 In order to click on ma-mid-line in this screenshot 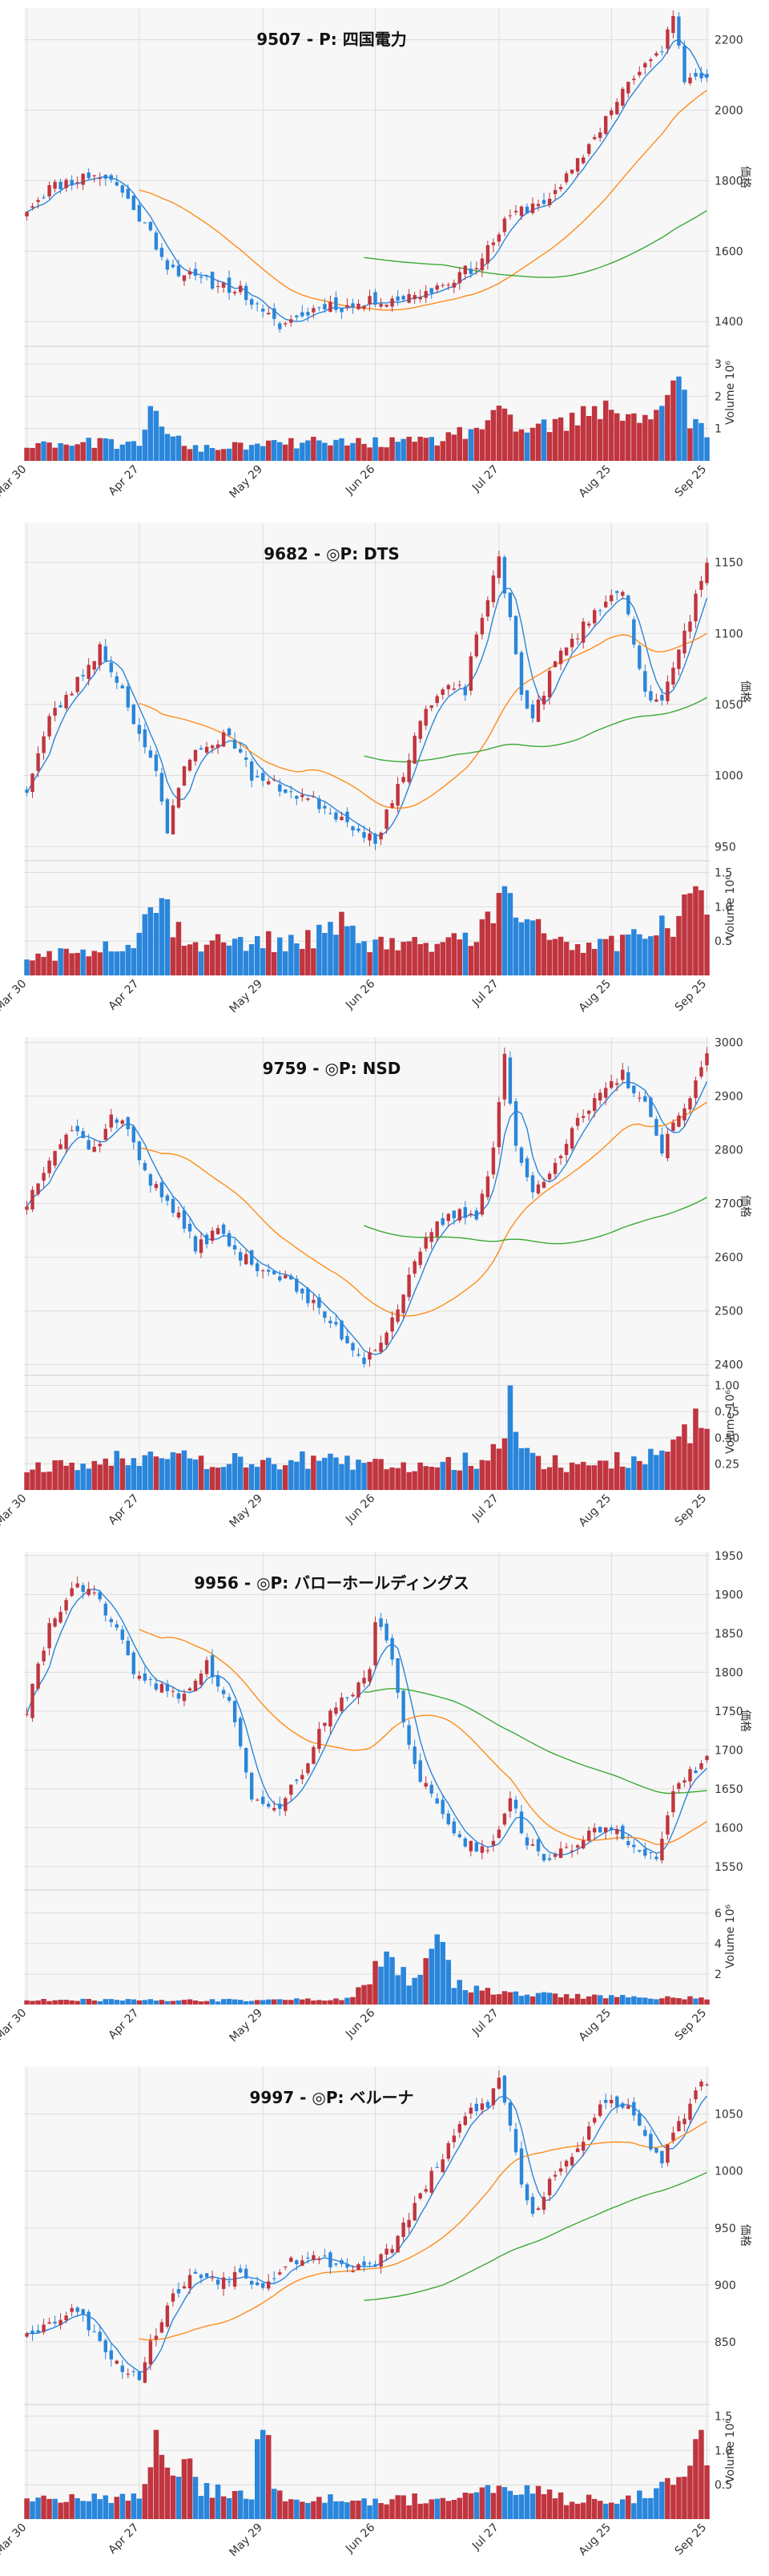, I will do `click(423, 1209)`.